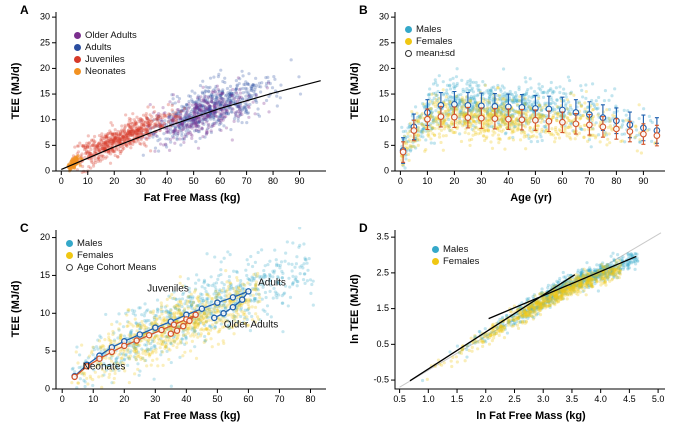 The width and height of the screenshot is (677, 435). I want to click on panel-b-y-axis-label: TEE (MJ/d), so click(355, 91).